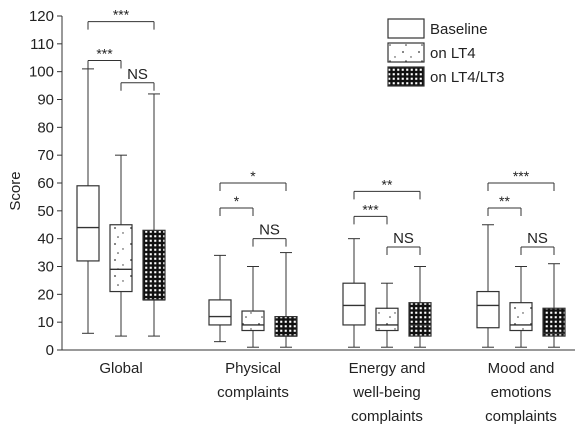 Image resolution: width=578 pixels, height=430 pixels. I want to click on legend-label: on LT4, so click(453, 53).